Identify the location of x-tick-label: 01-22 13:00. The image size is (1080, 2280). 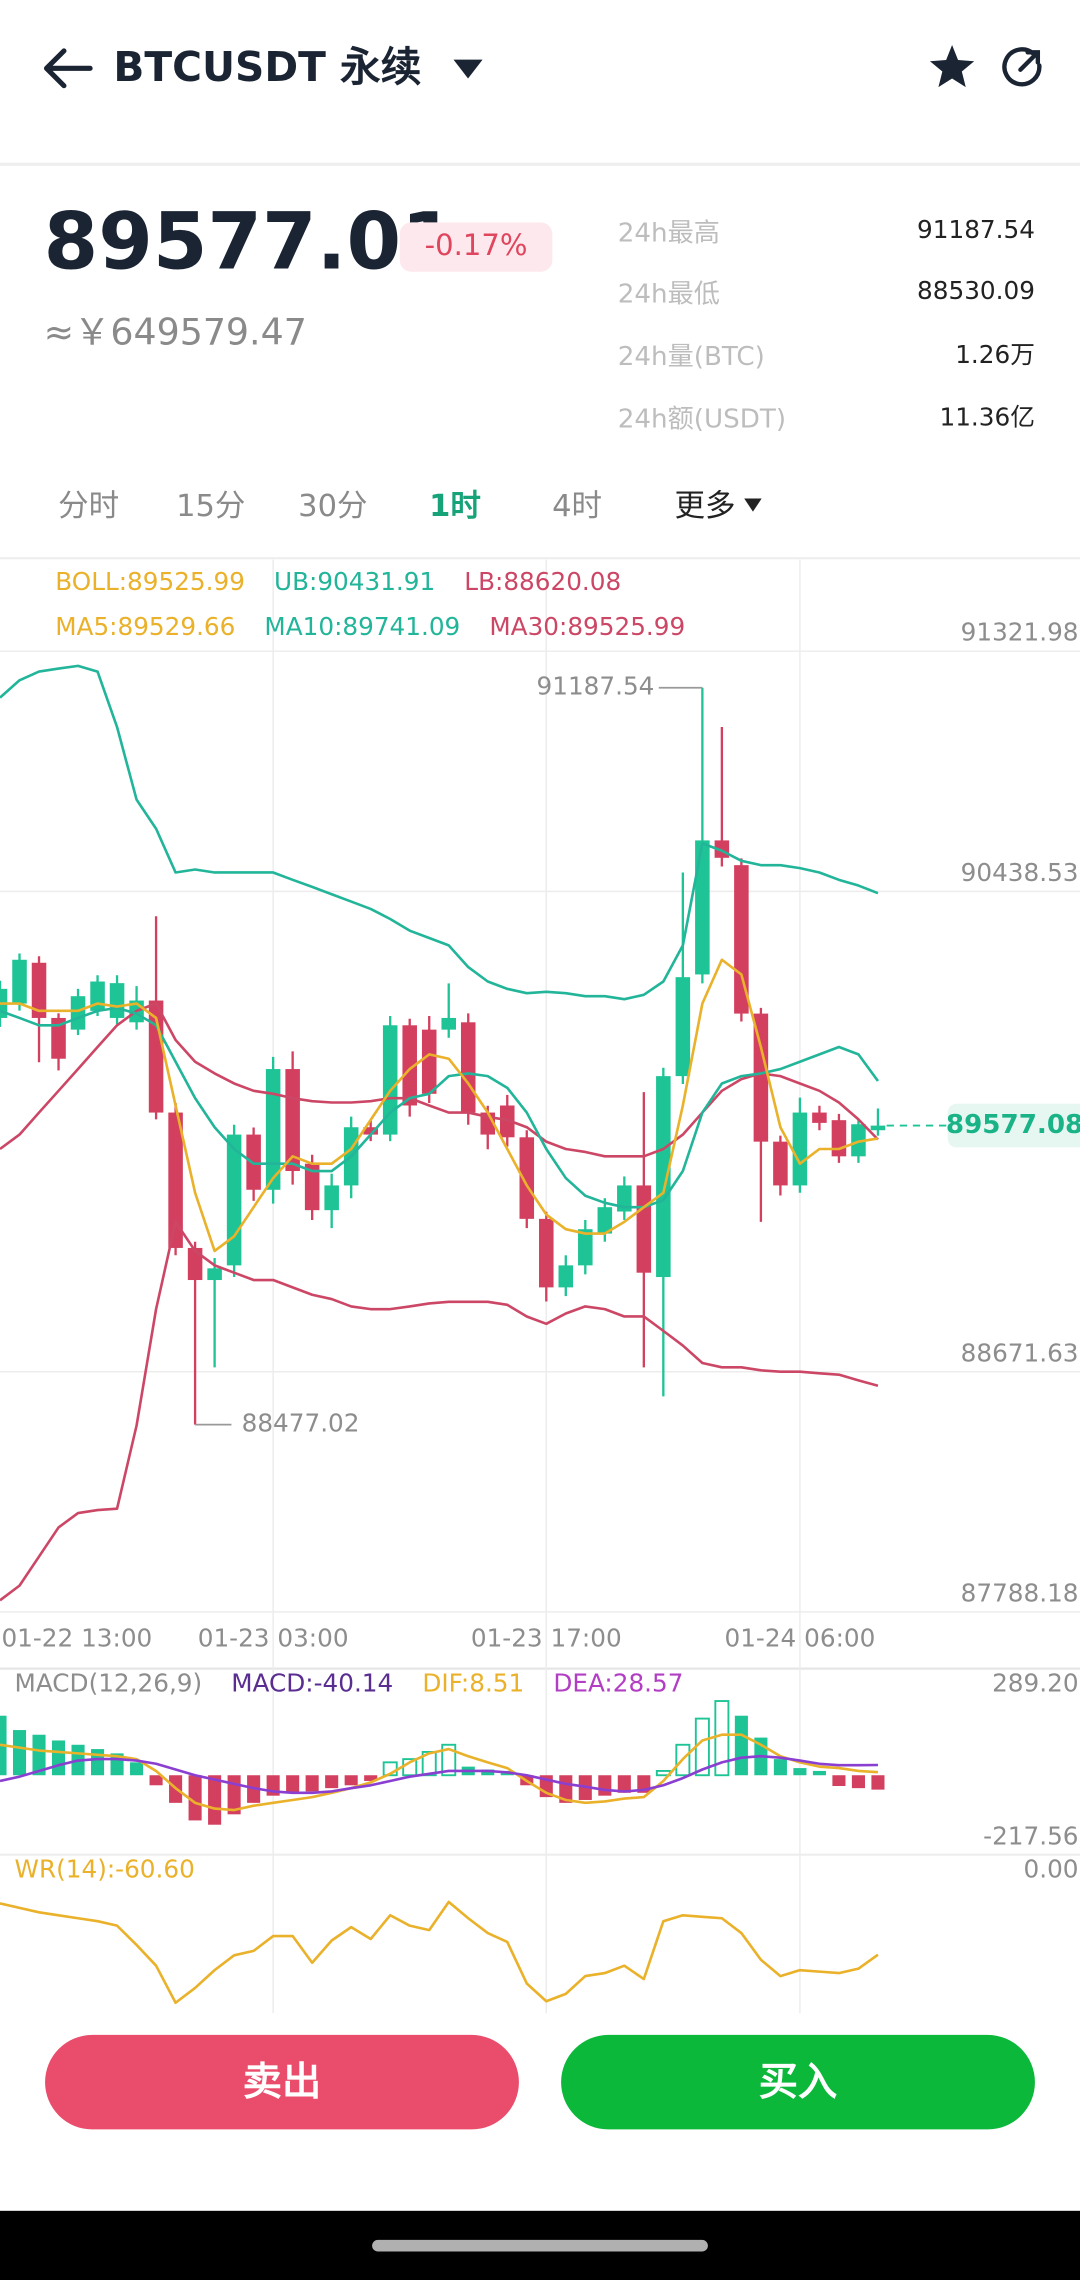
(76, 1638).